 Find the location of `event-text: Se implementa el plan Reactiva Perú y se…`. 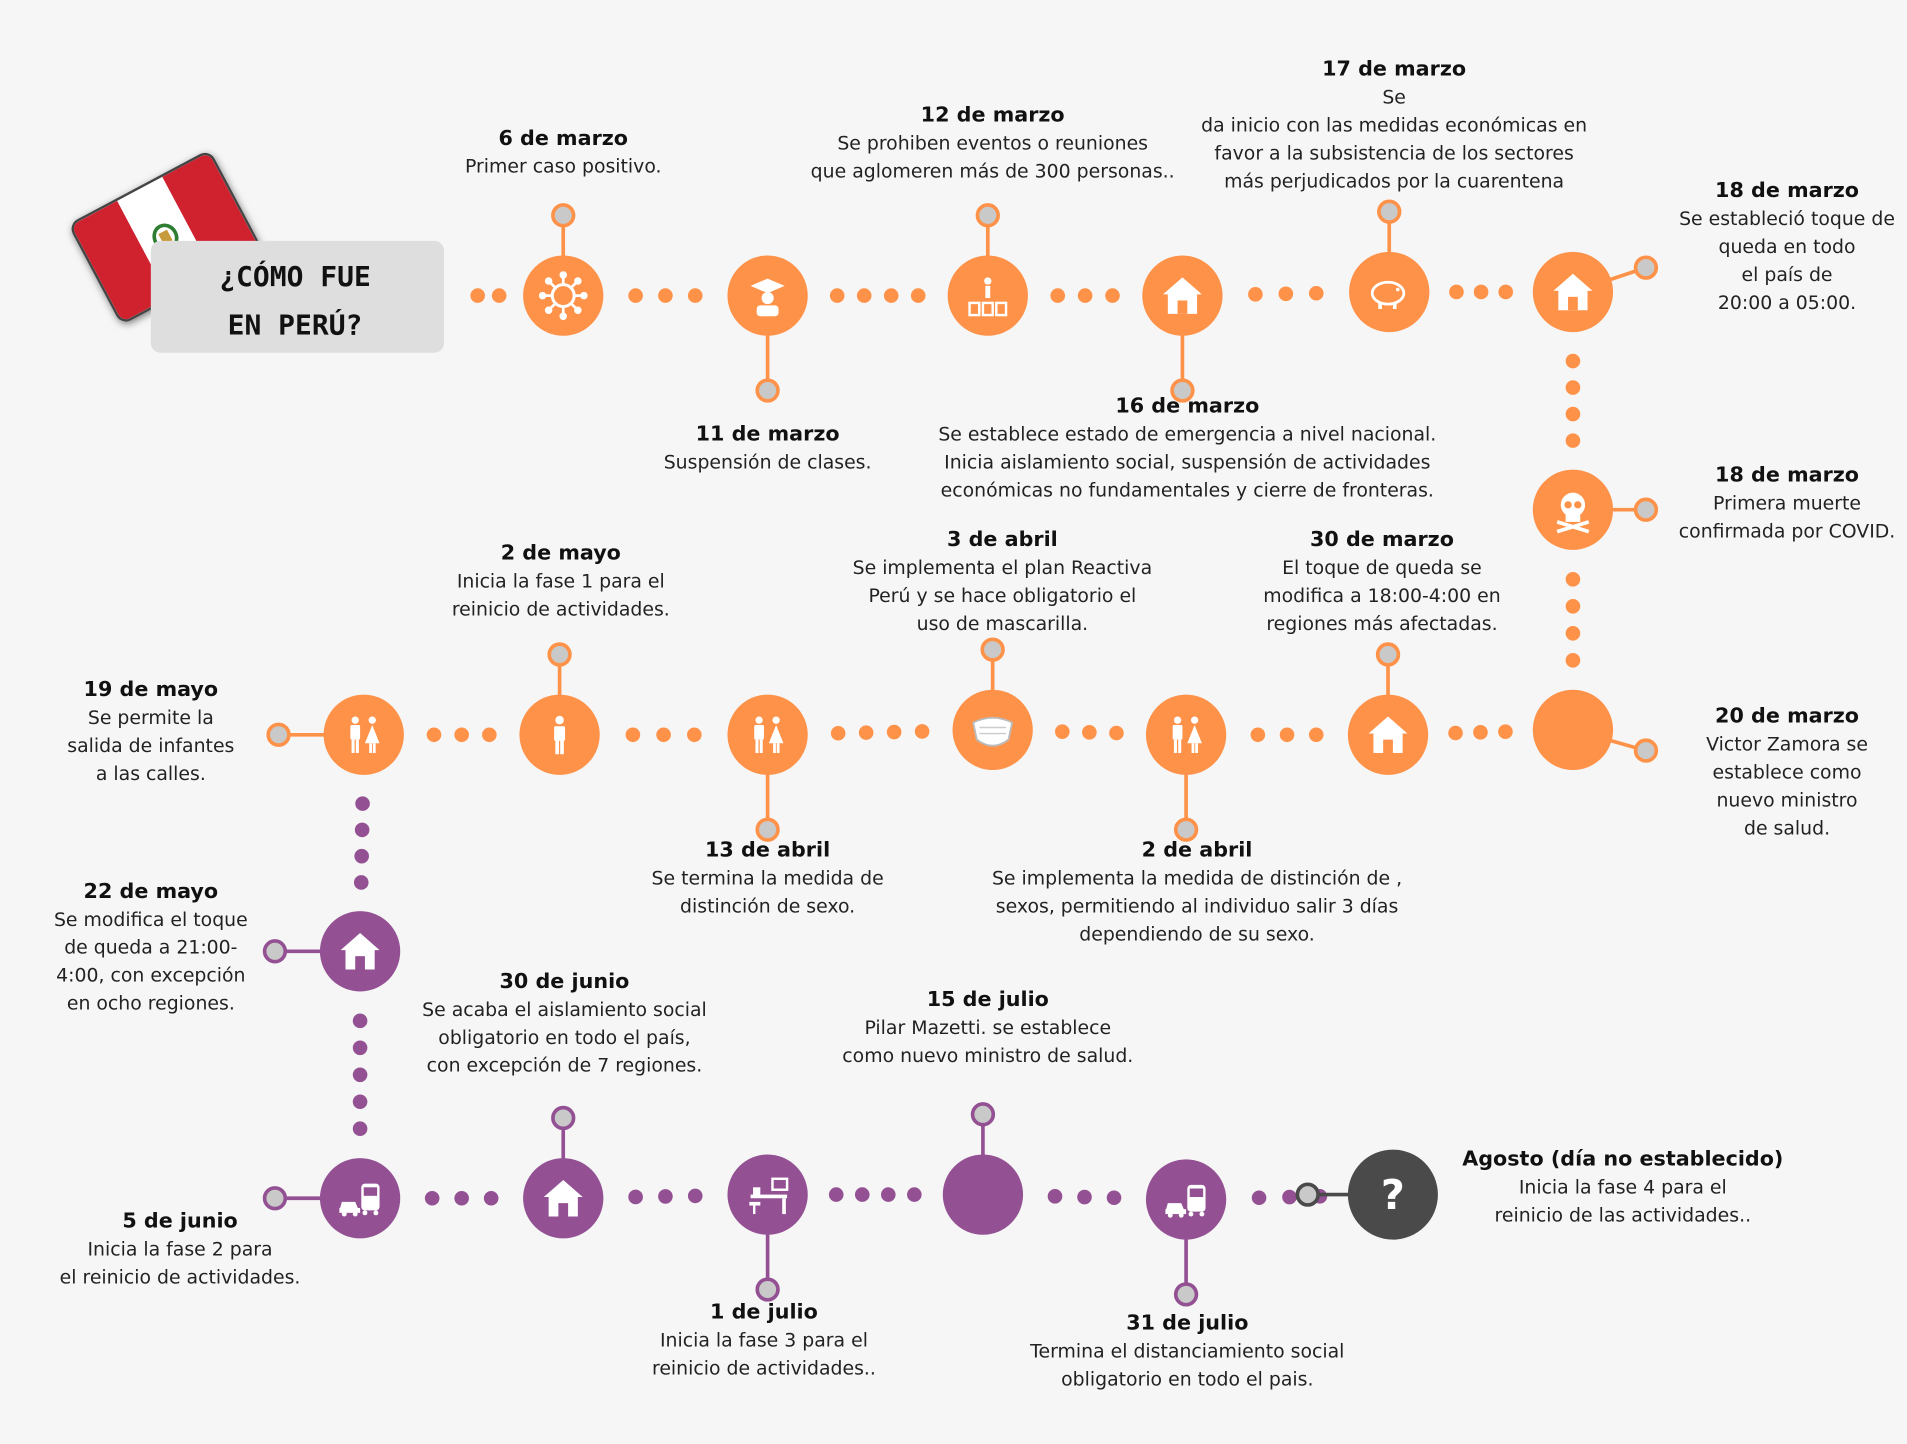

event-text: Se implementa el plan Reactiva Perú y se… is located at coordinates (1002, 596).